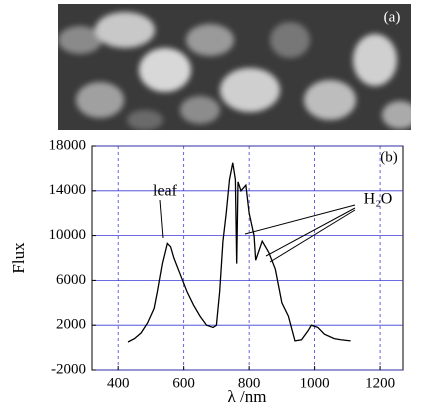  Describe the element at coordinates (68, 145) in the screenshot. I see `y-tick-label: 18000` at that location.